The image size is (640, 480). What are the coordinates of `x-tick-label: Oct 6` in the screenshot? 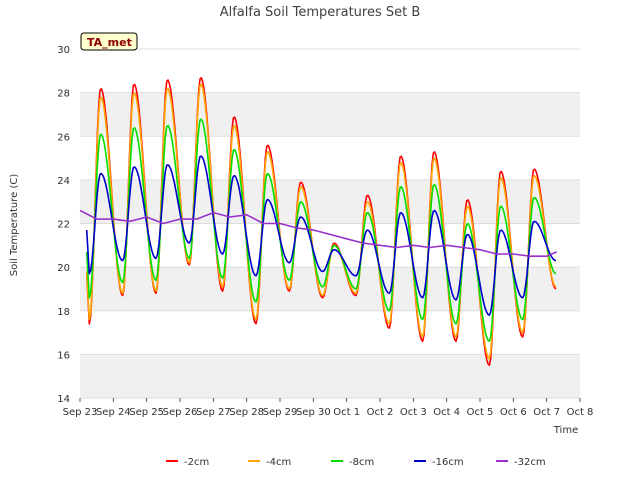 It's located at (513, 412).